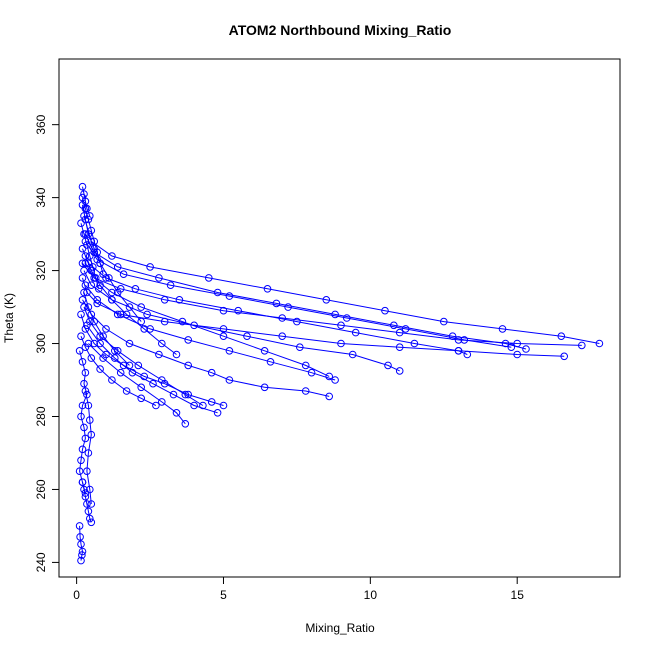 This screenshot has height=650, width=650. What do you see at coordinates (41, 489) in the screenshot?
I see `y-tick-label: 260` at bounding box center [41, 489].